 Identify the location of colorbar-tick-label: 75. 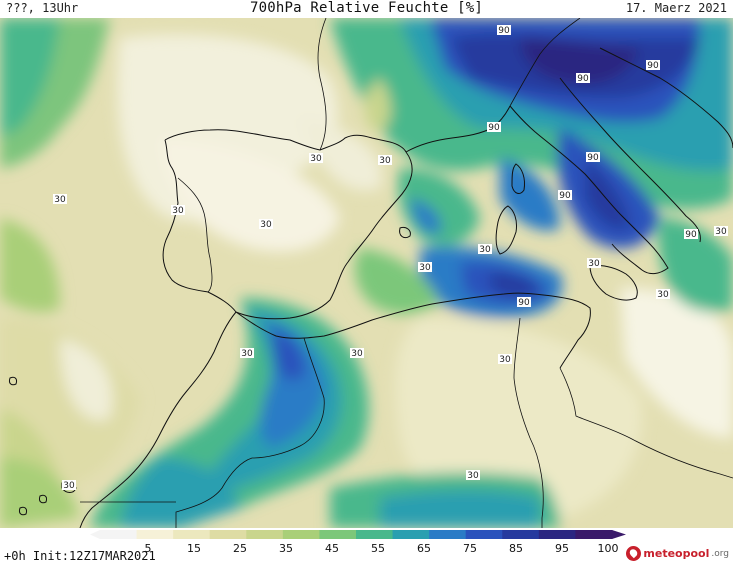
(470, 548).